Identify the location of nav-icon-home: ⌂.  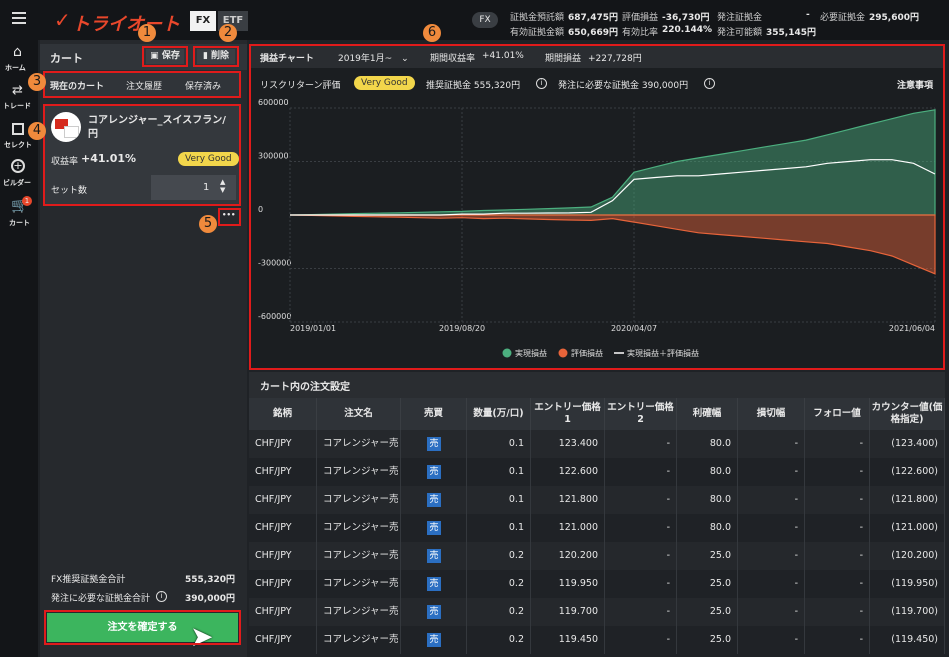
(17, 52).